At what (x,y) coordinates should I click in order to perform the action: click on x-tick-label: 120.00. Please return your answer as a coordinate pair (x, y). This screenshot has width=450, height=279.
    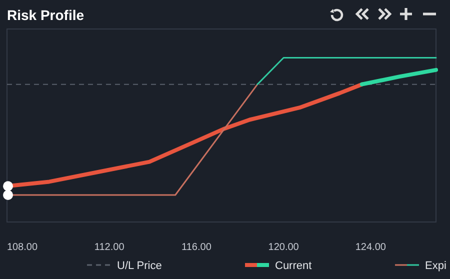
    Looking at the image, I should click on (284, 247).